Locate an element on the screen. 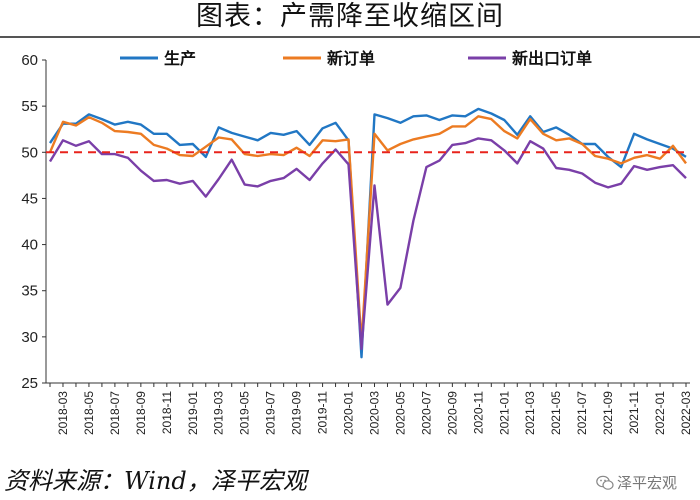 The height and width of the screenshot is (500, 700). x-tick-label: 2019-11 is located at coordinates (323, 412).